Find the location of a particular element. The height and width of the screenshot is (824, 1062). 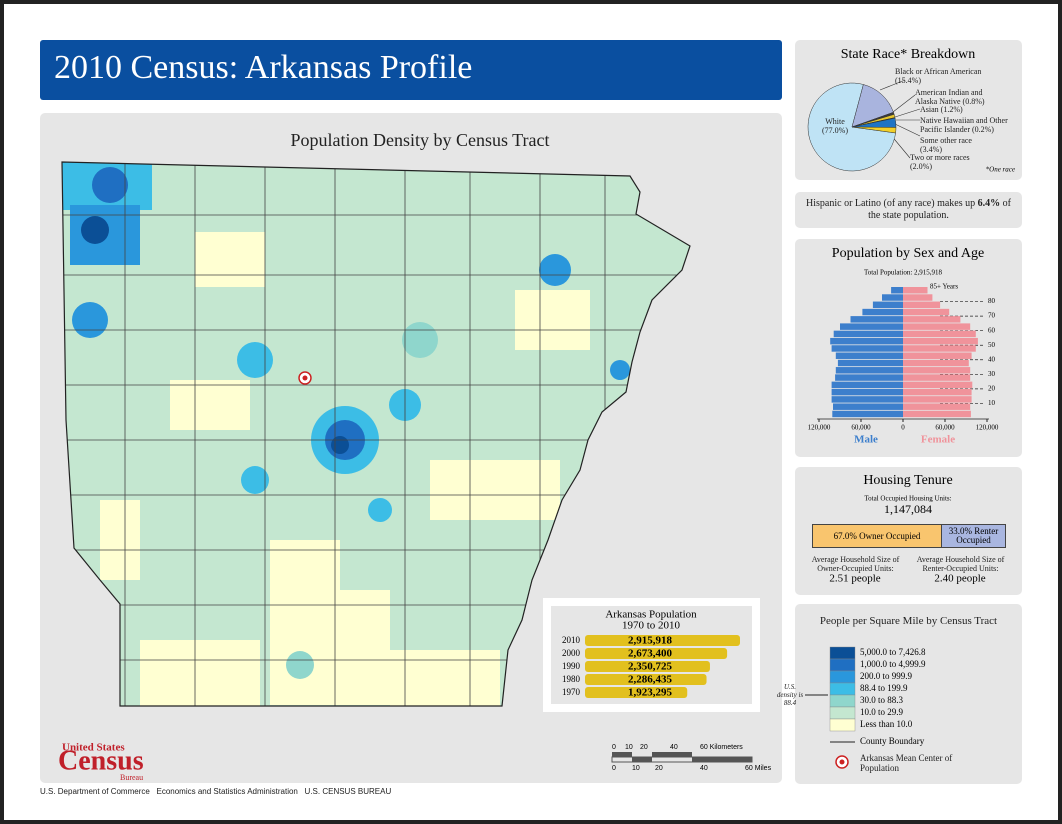

pop-title: Arkansas Population is located at coordinates (651, 615).